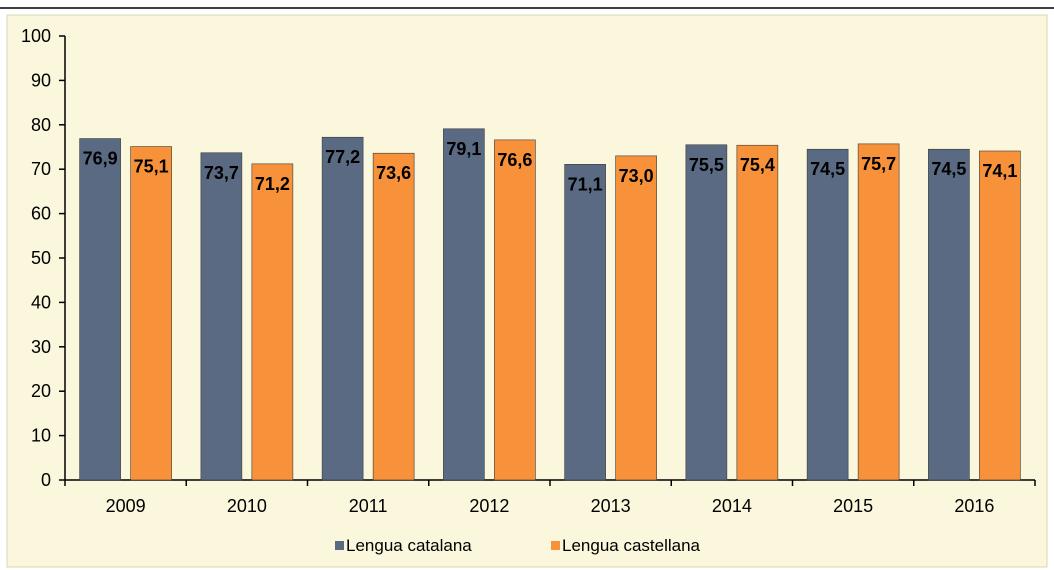 This screenshot has width=1054, height=570. What do you see at coordinates (631, 545) in the screenshot?
I see `legend-label: Lengua castellana` at bounding box center [631, 545].